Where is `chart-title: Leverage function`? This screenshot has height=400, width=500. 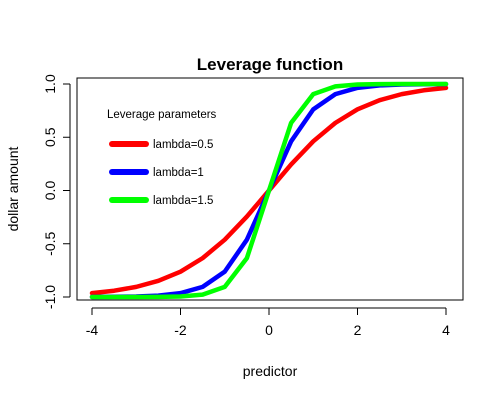 chart-title: Leverage function is located at coordinates (270, 64).